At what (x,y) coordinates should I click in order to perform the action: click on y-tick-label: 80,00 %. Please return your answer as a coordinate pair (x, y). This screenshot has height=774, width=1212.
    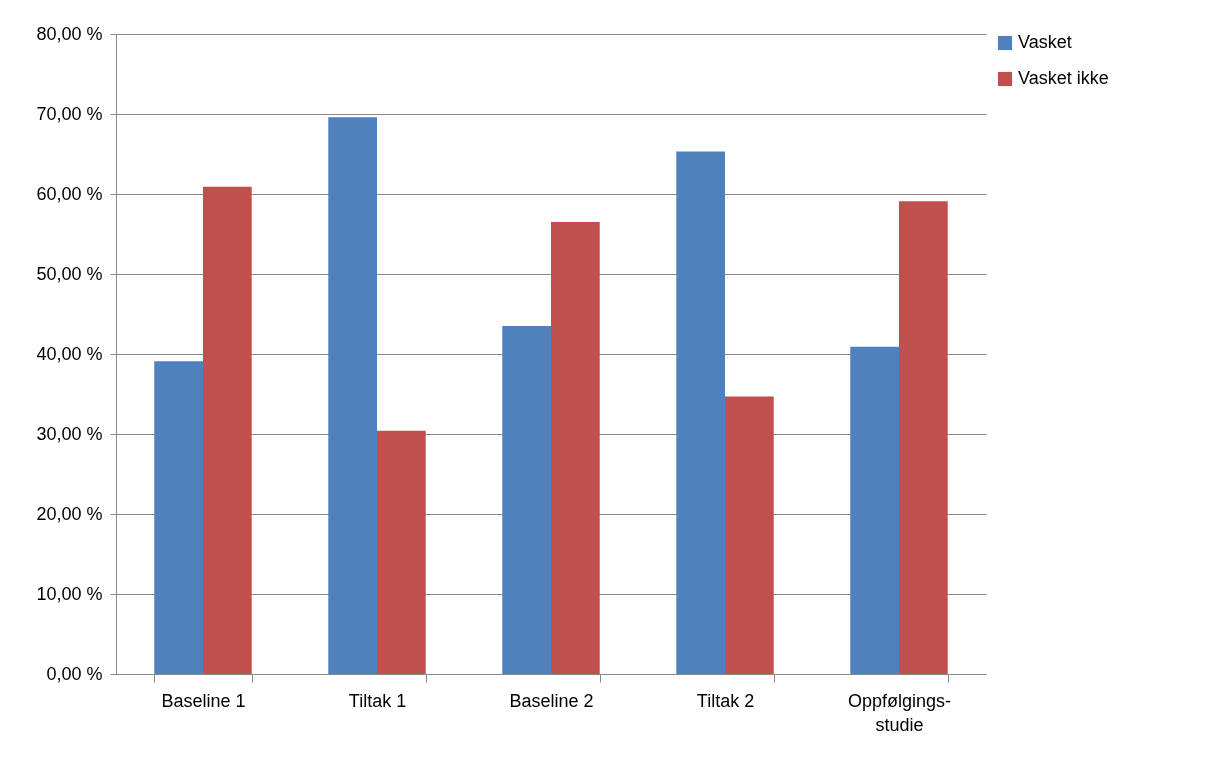
    Looking at the image, I should click on (69, 33).